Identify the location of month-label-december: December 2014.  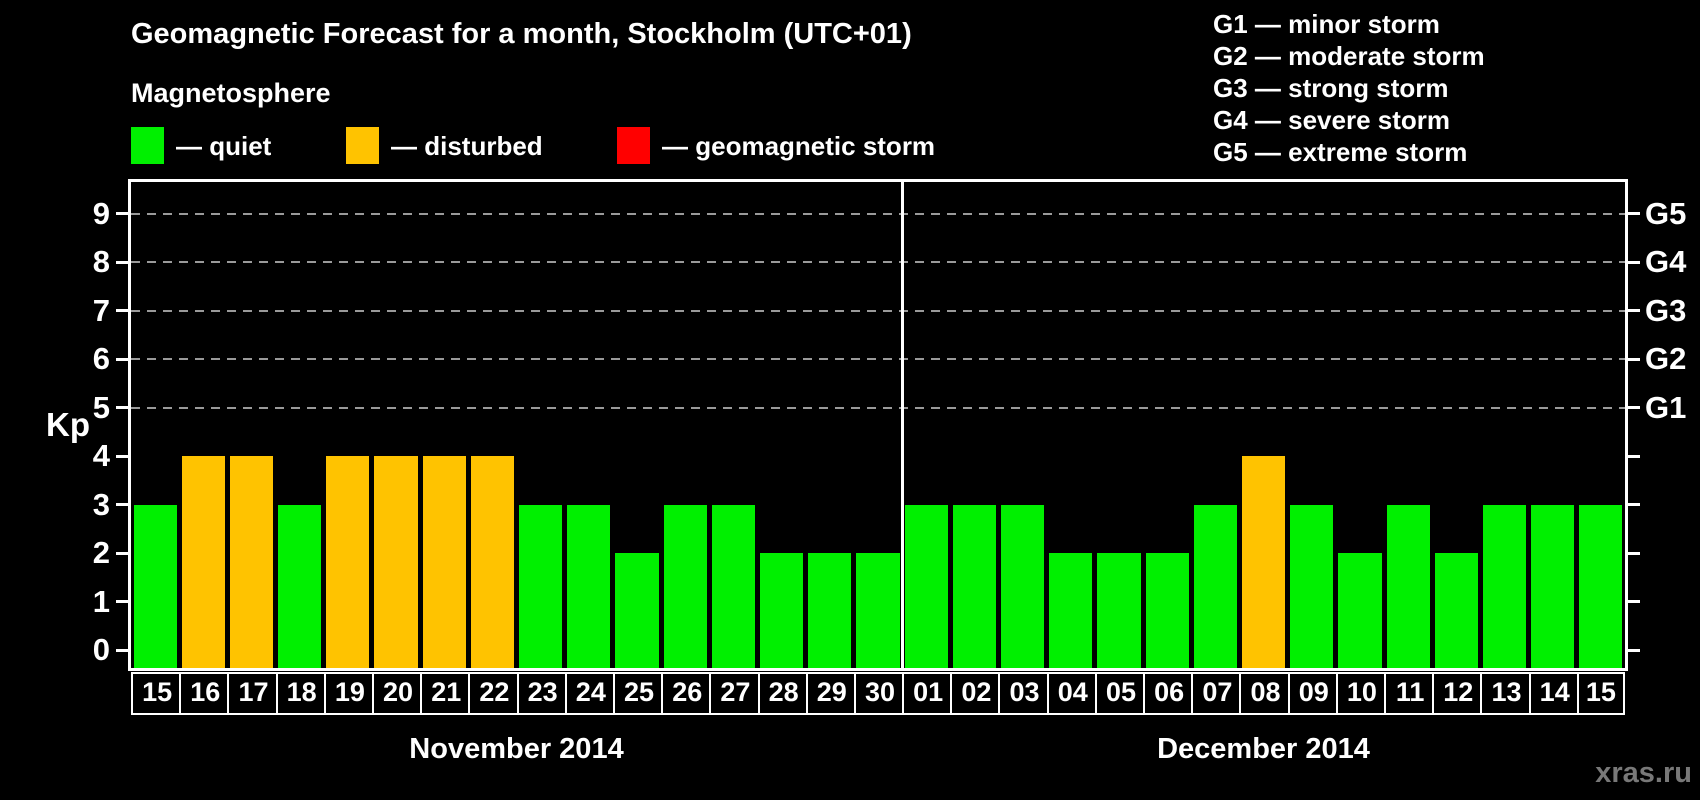
(1263, 749).